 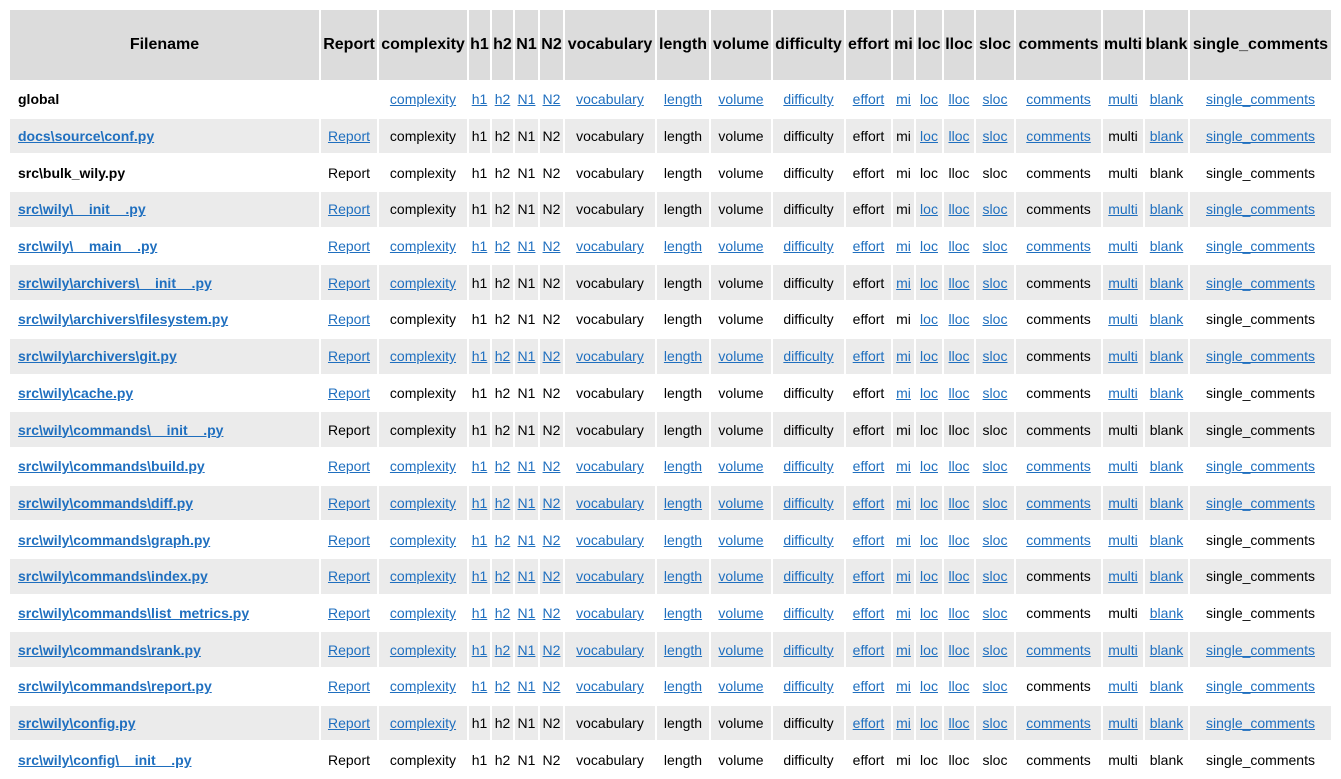 I want to click on filename-link: src\wily\commands\index.py, so click(x=113, y=576).